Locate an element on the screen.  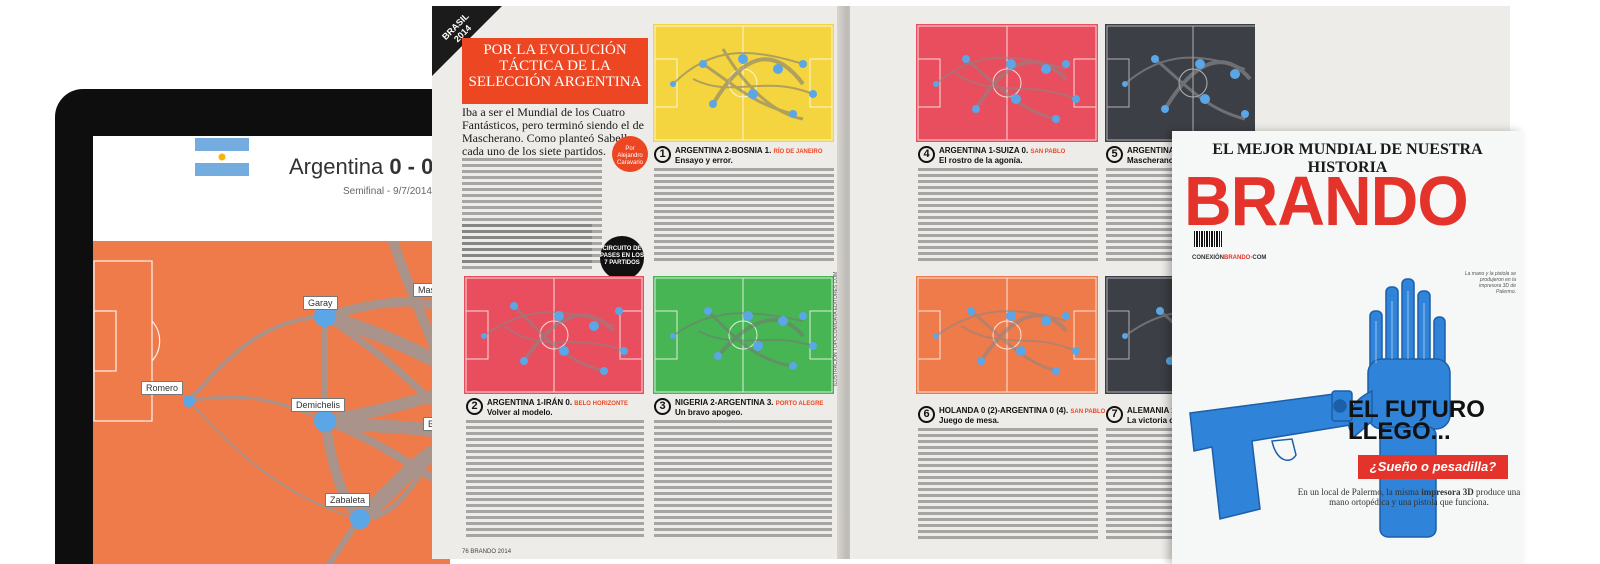
match-title-6: HOLANDA 0 (2)-ARGENTINA 0 (4). SAN PABLO is located at coordinates (1022, 410).